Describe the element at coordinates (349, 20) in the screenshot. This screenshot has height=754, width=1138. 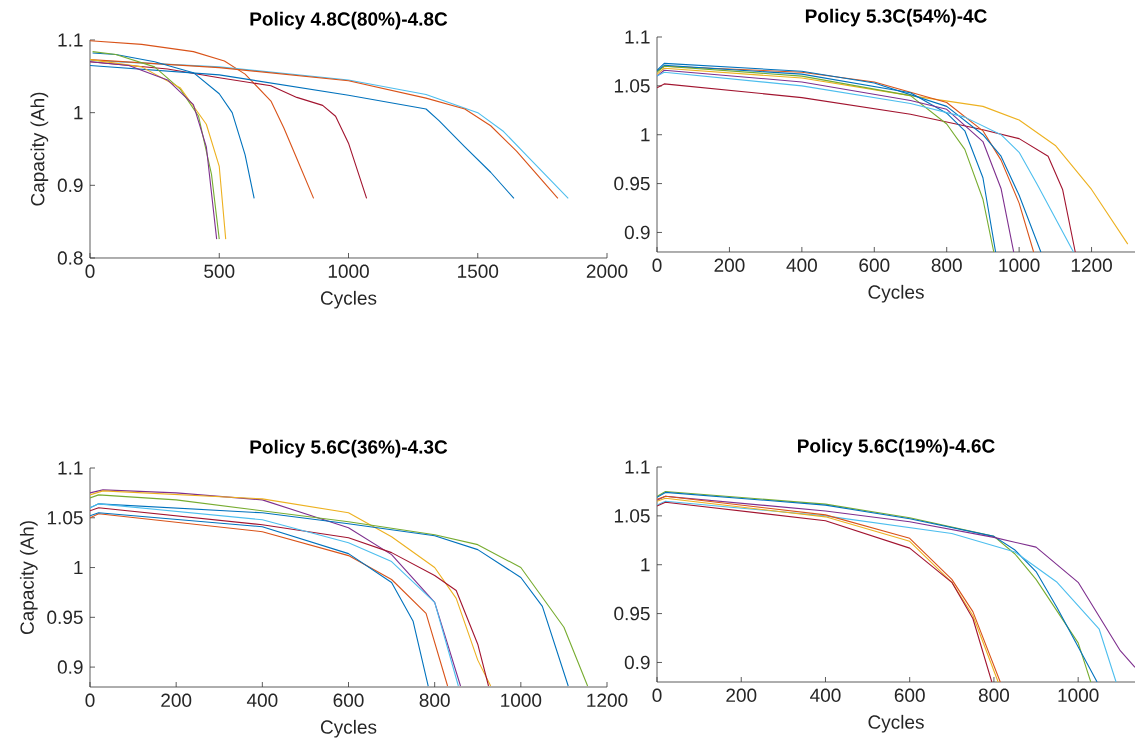
I see `chart-title: Policy 4.8C(80%)-4.8C` at that location.